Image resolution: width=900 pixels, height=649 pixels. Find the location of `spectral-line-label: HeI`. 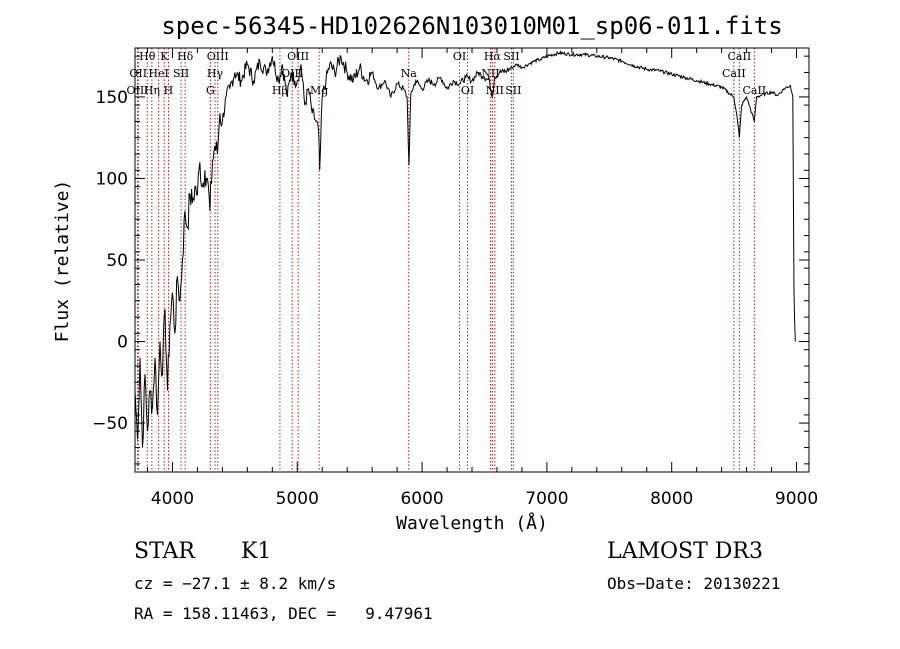

spectral-line-label: HeI is located at coordinates (158, 73).